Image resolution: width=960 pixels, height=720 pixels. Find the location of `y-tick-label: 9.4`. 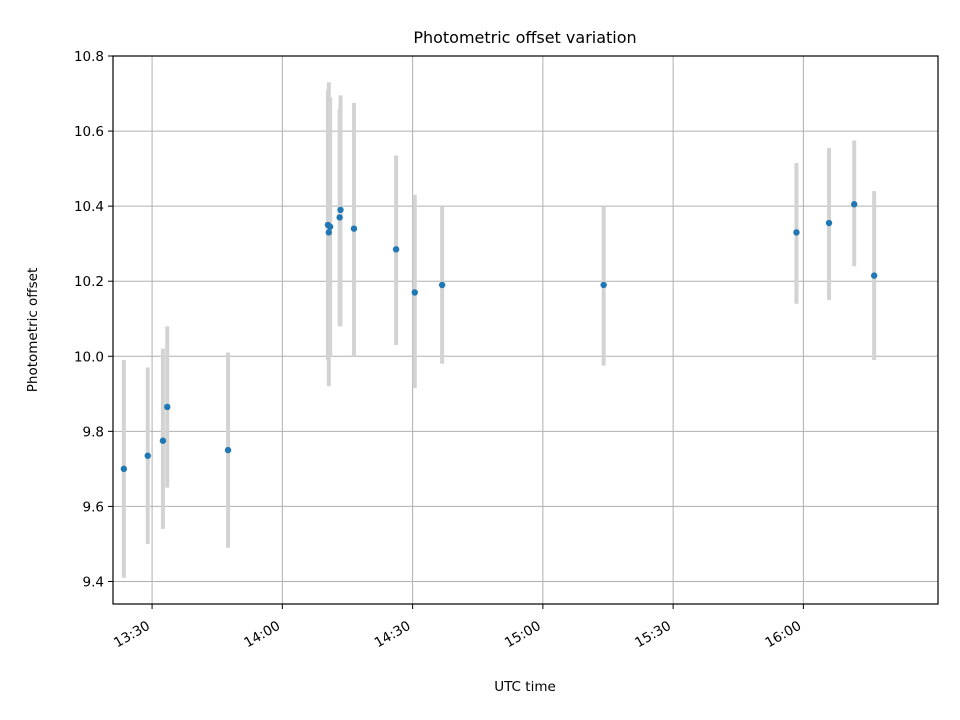

y-tick-label: 9.4 is located at coordinates (93, 582).